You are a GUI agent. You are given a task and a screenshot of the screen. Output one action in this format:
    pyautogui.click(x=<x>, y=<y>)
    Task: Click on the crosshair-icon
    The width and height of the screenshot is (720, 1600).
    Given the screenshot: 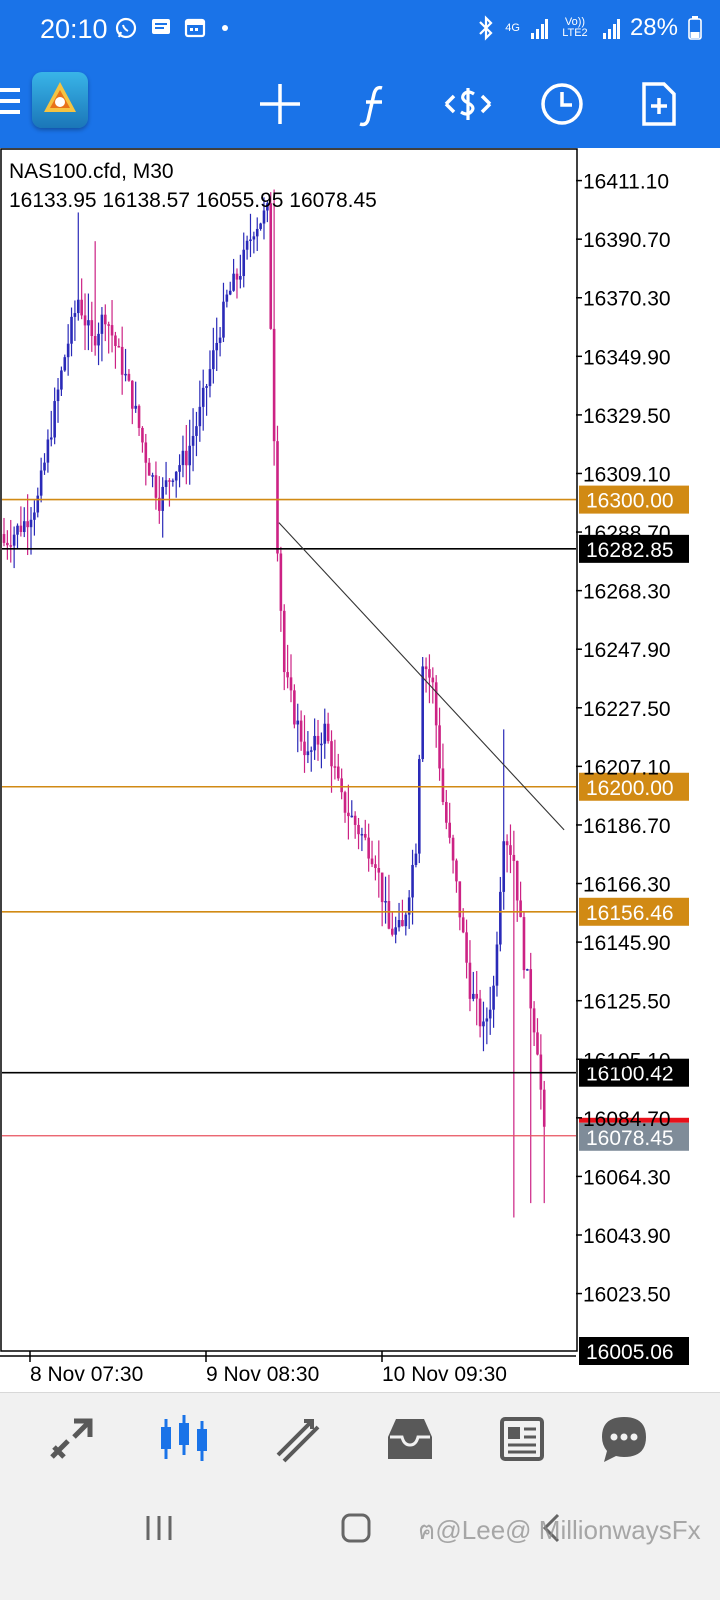 What is the action you would take?
    pyautogui.click(x=280, y=104)
    